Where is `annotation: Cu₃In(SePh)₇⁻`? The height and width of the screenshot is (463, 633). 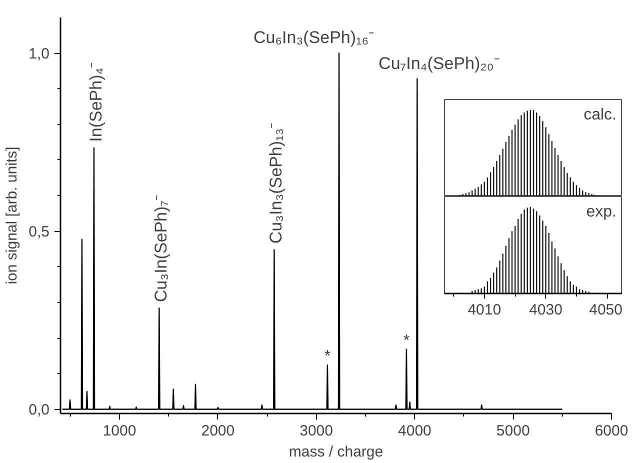
annotation: Cu₃In(SePh)₇⁻ is located at coordinates (161, 248).